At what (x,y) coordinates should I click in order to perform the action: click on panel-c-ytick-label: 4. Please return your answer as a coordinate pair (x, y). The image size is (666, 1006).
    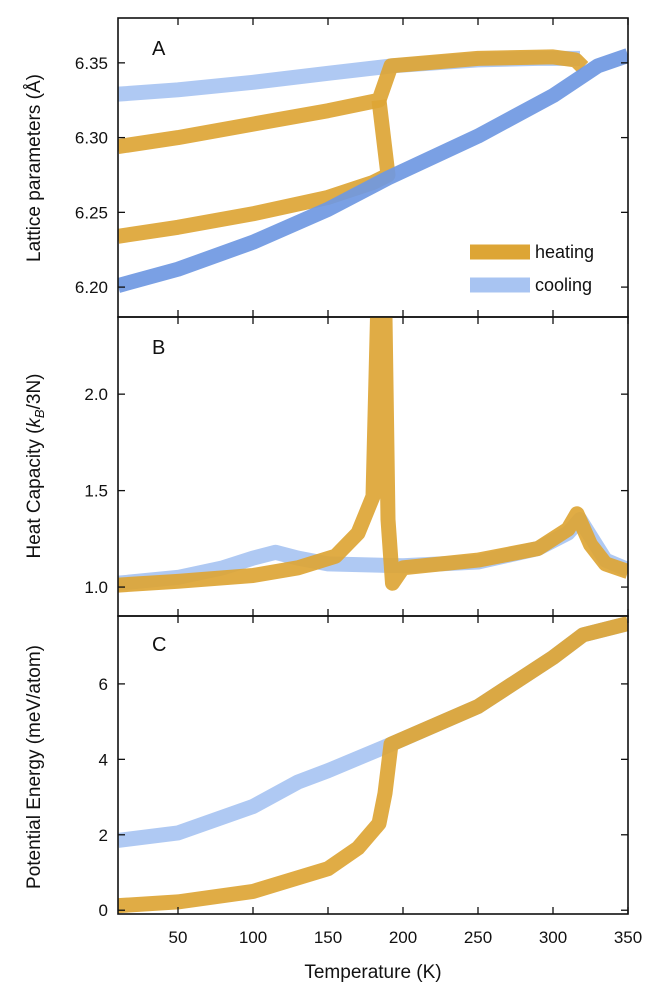
    Looking at the image, I should click on (103, 759).